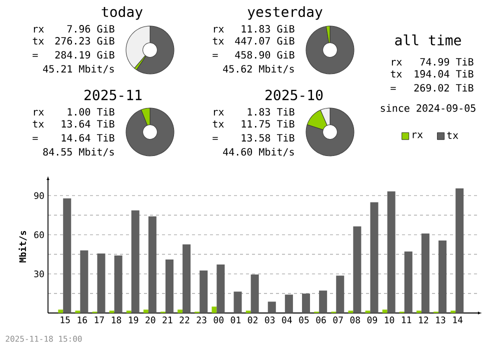  What do you see at coordinates (39, 274) in the screenshot?
I see `y-tick-label: 30` at bounding box center [39, 274].